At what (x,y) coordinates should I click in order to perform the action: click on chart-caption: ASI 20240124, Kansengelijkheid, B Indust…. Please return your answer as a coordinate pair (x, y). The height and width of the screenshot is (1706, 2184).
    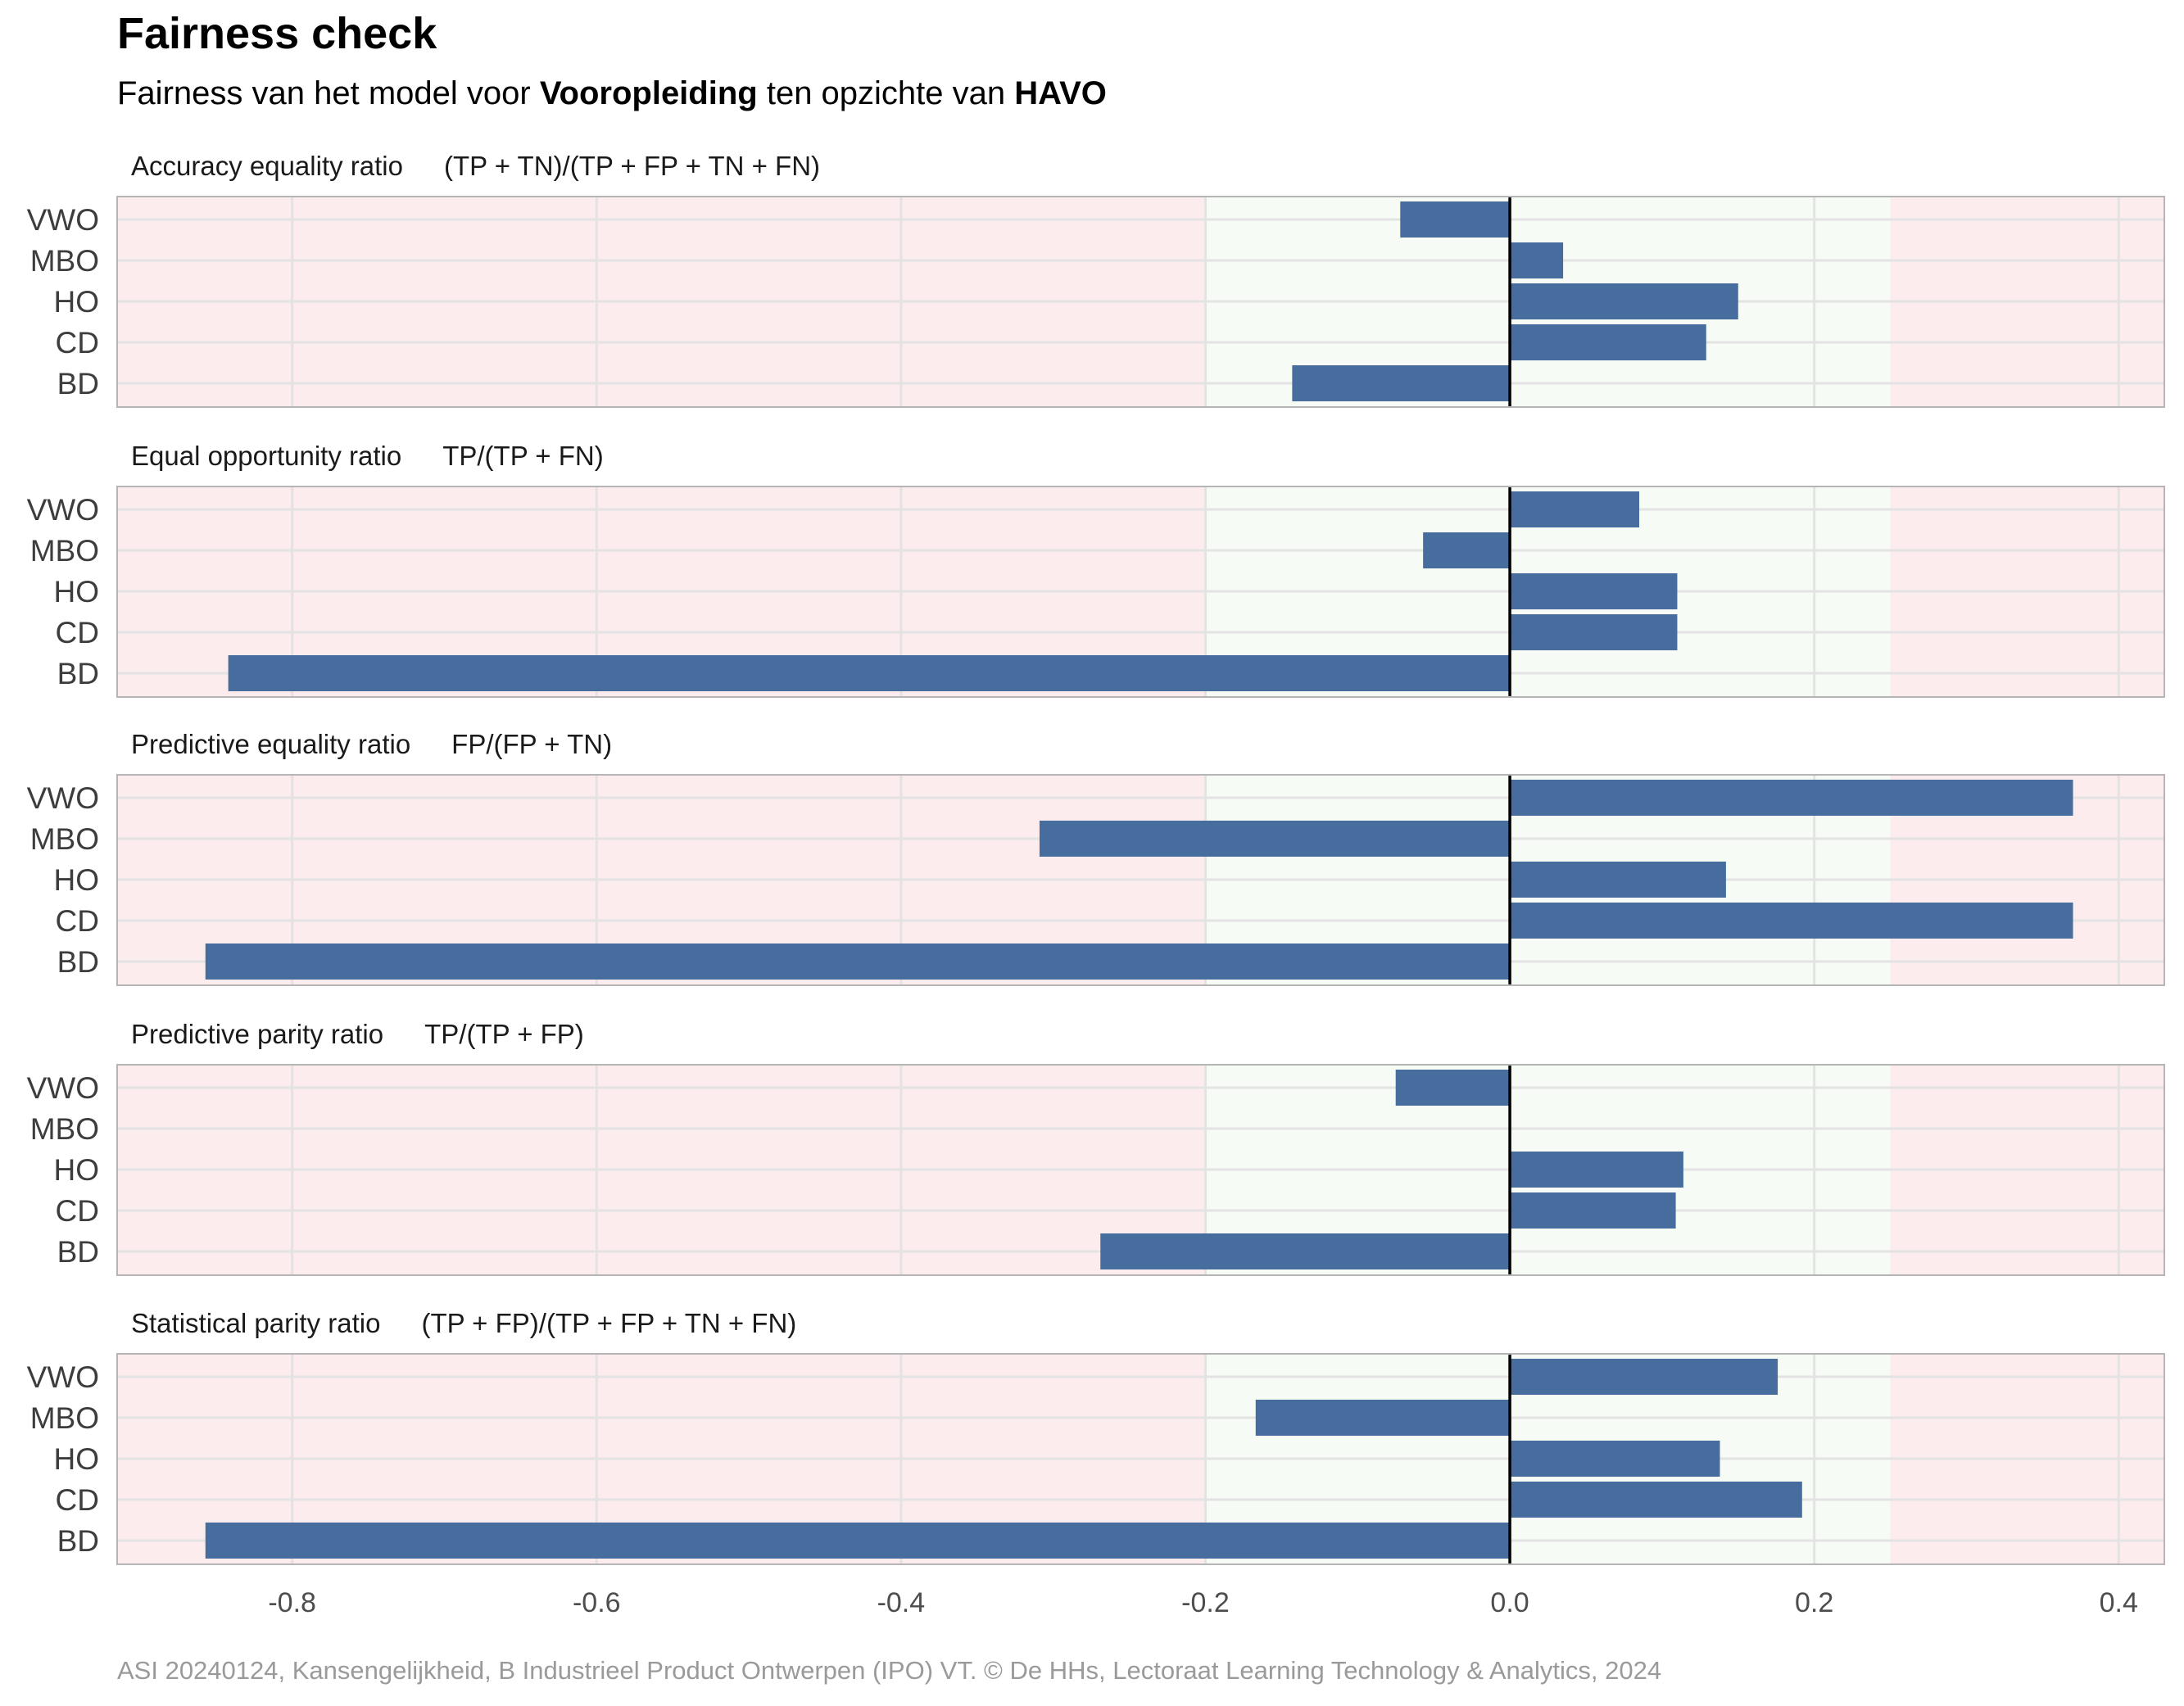
    Looking at the image, I should click on (889, 1670).